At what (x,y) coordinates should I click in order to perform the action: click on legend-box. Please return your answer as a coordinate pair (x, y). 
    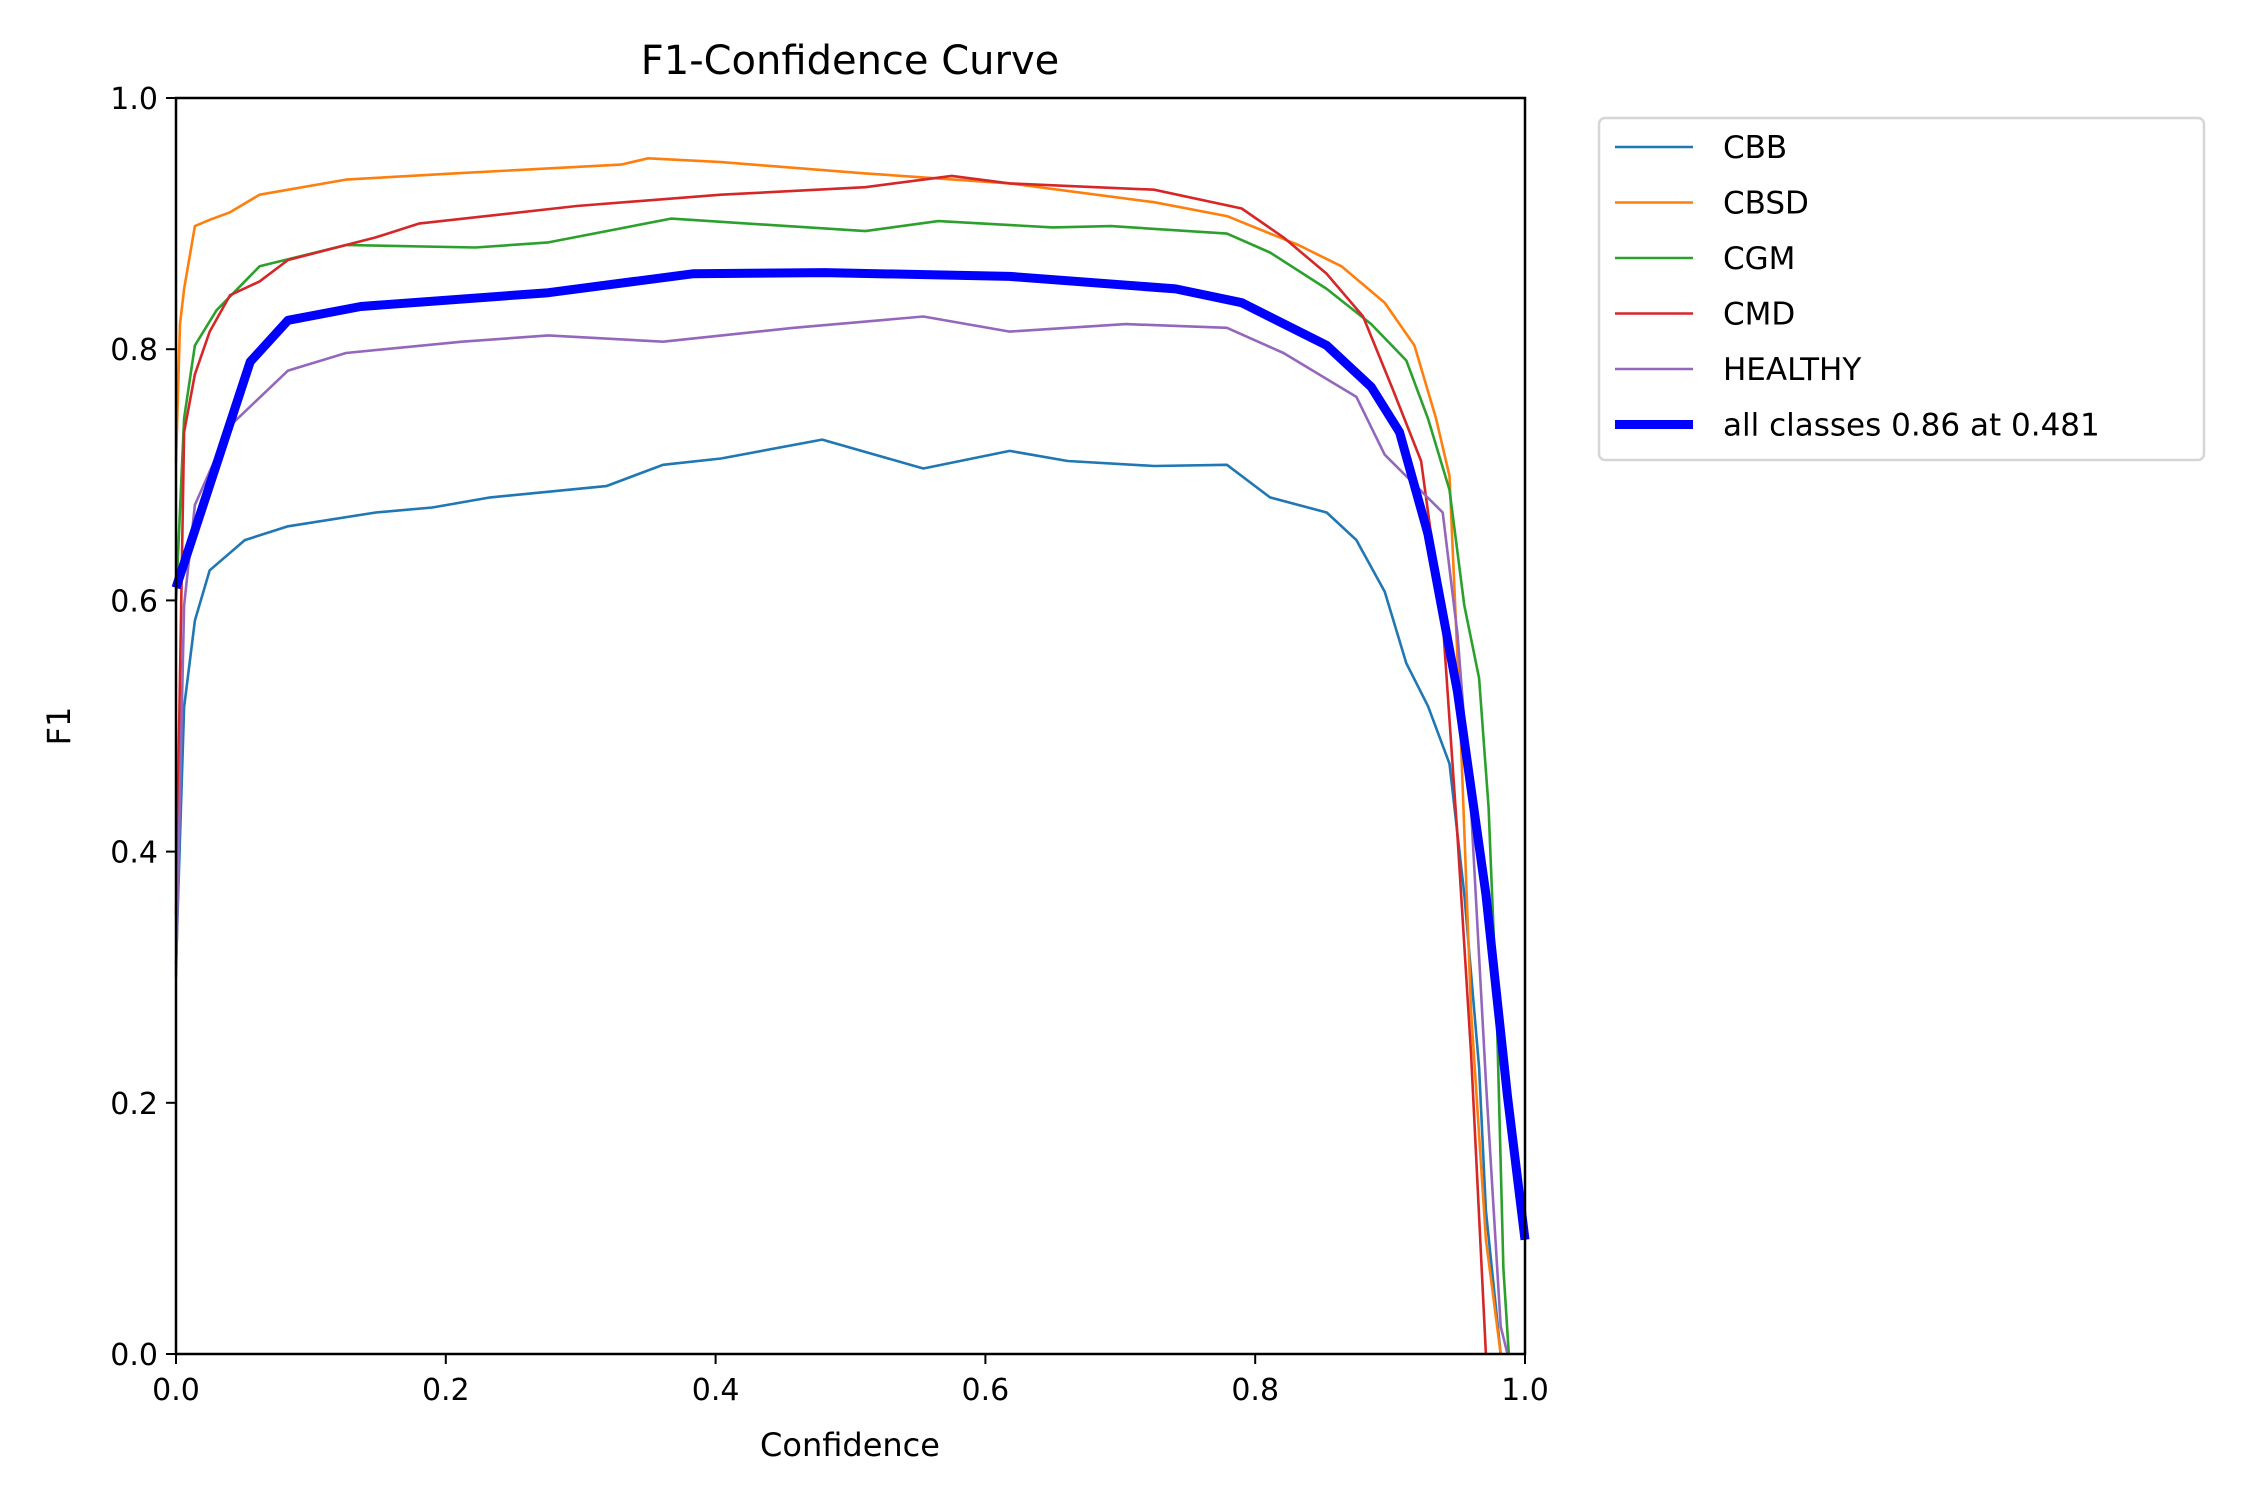
    Looking at the image, I should click on (1901, 289).